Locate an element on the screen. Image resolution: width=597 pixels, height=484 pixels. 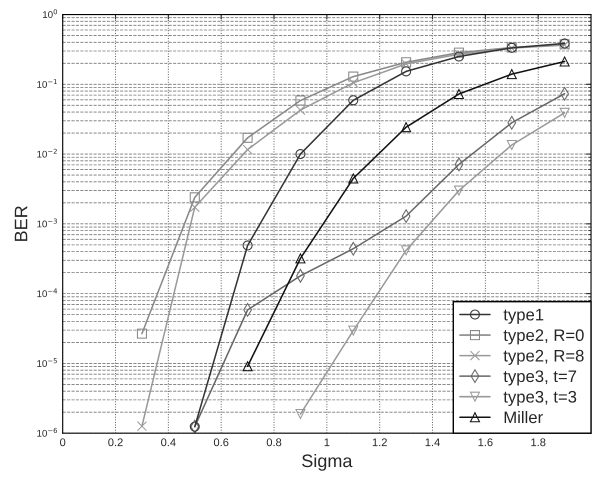
y-axis-title: BER is located at coordinates (21, 223).